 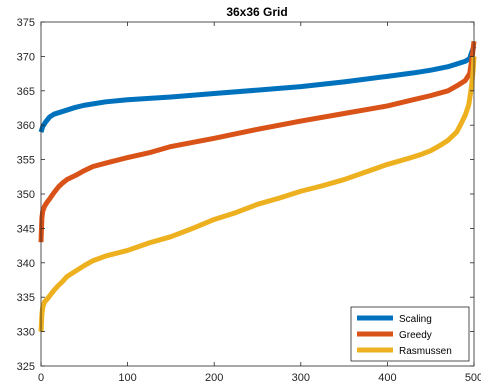 What do you see at coordinates (425, 351) in the screenshot?
I see `legend-label-rasmussen: Rasmussen` at bounding box center [425, 351].